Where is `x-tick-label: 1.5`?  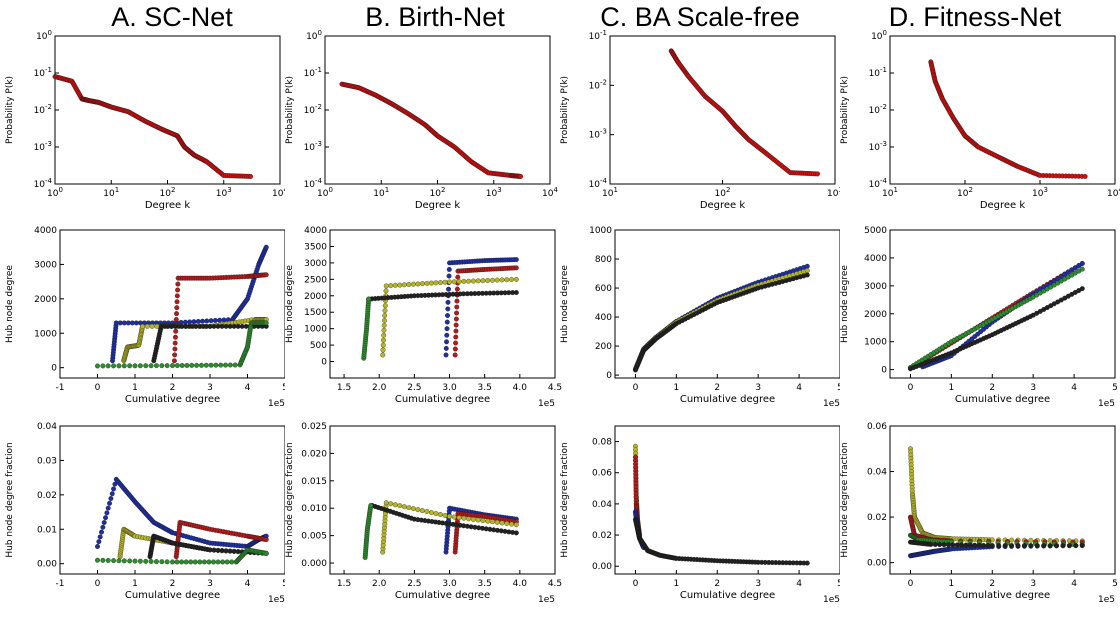 x-tick-label: 1.5 is located at coordinates (344, 584).